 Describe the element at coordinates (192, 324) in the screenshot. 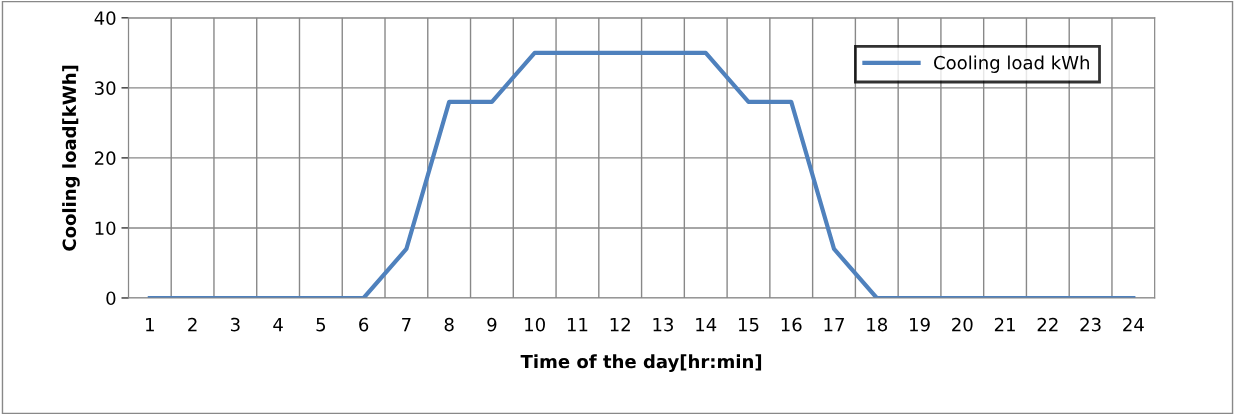

I see `x-tick-label: 2` at that location.